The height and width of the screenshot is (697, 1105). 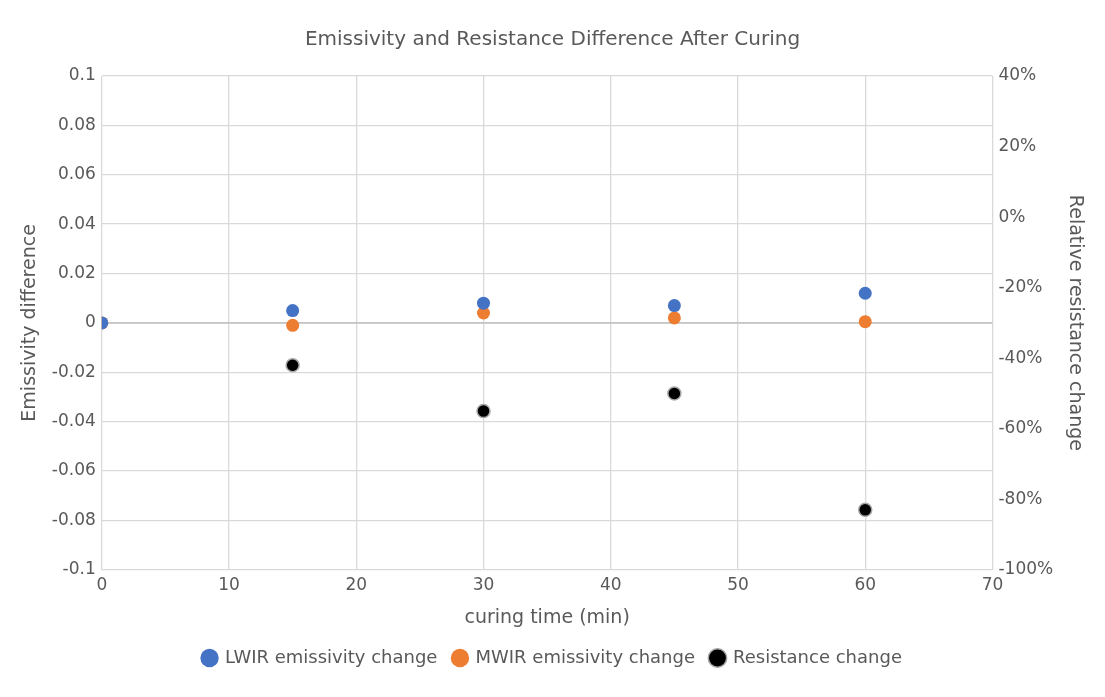 I want to click on x-tick-label: 40, so click(x=610, y=584).